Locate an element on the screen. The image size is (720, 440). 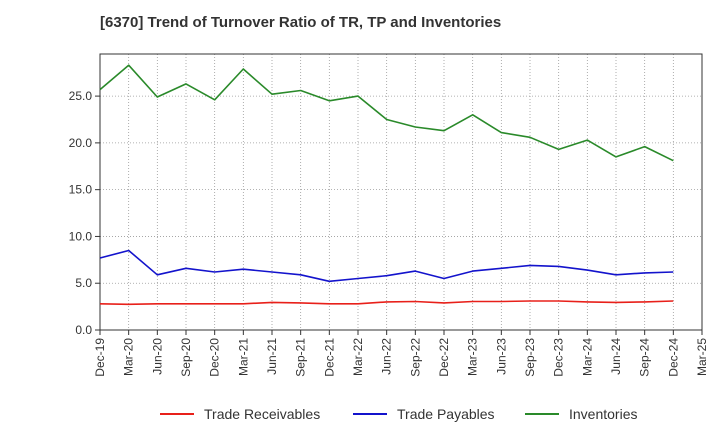
y-tick-label: 0.0 is located at coordinates (83, 330).